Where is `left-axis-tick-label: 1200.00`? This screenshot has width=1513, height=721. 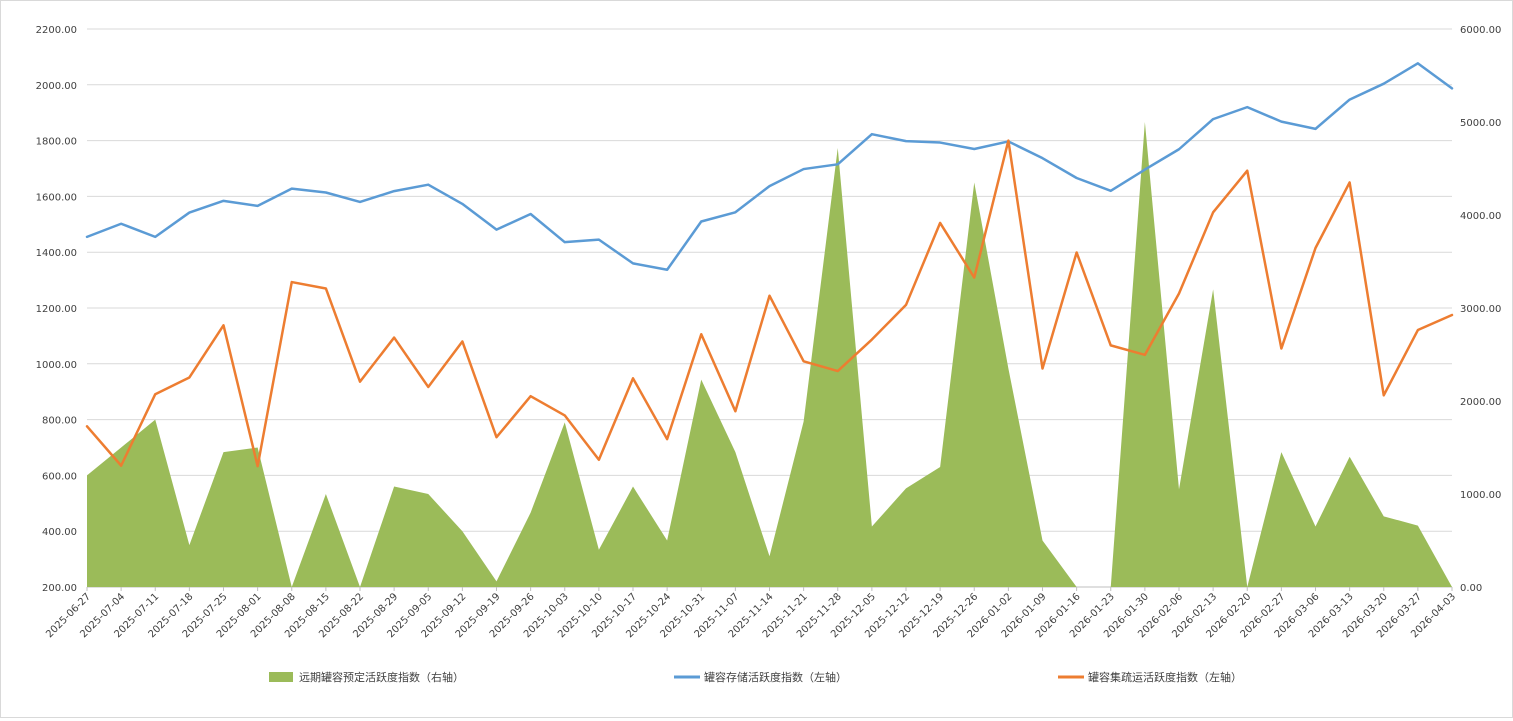
left-axis-tick-label: 1200.00 is located at coordinates (56, 309).